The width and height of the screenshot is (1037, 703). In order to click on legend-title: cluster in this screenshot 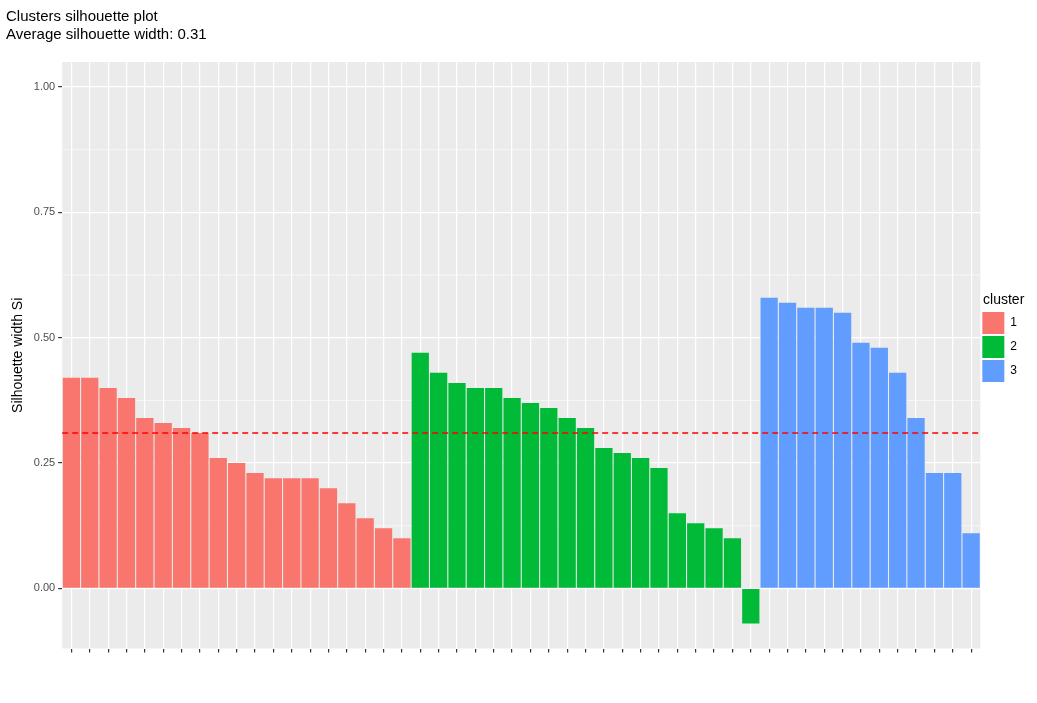, I will do `click(1004, 298)`.